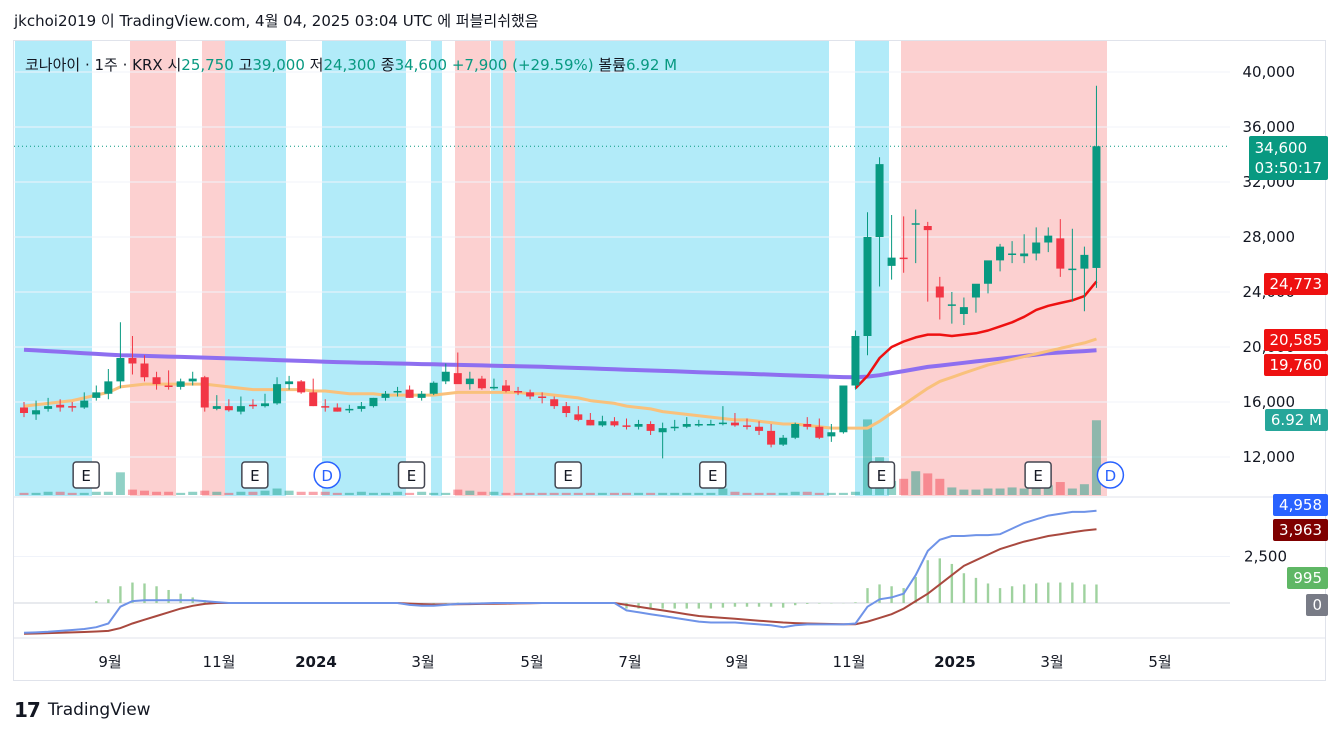 This screenshot has width=1341, height=735. What do you see at coordinates (219, 662) in the screenshot?
I see `time-tick-label: 11월` at bounding box center [219, 662].